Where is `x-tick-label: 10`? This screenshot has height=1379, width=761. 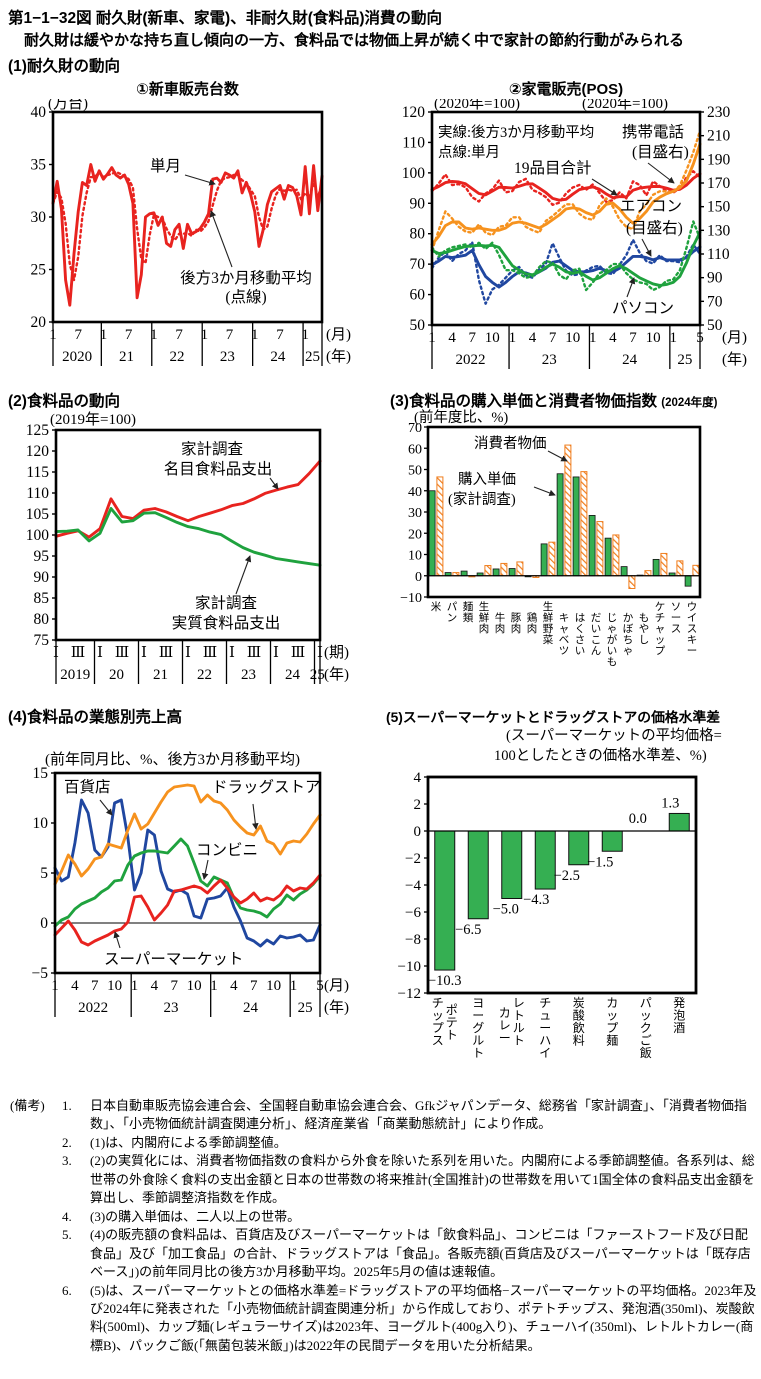
x-tick-label: 10 is located at coordinates (653, 338).